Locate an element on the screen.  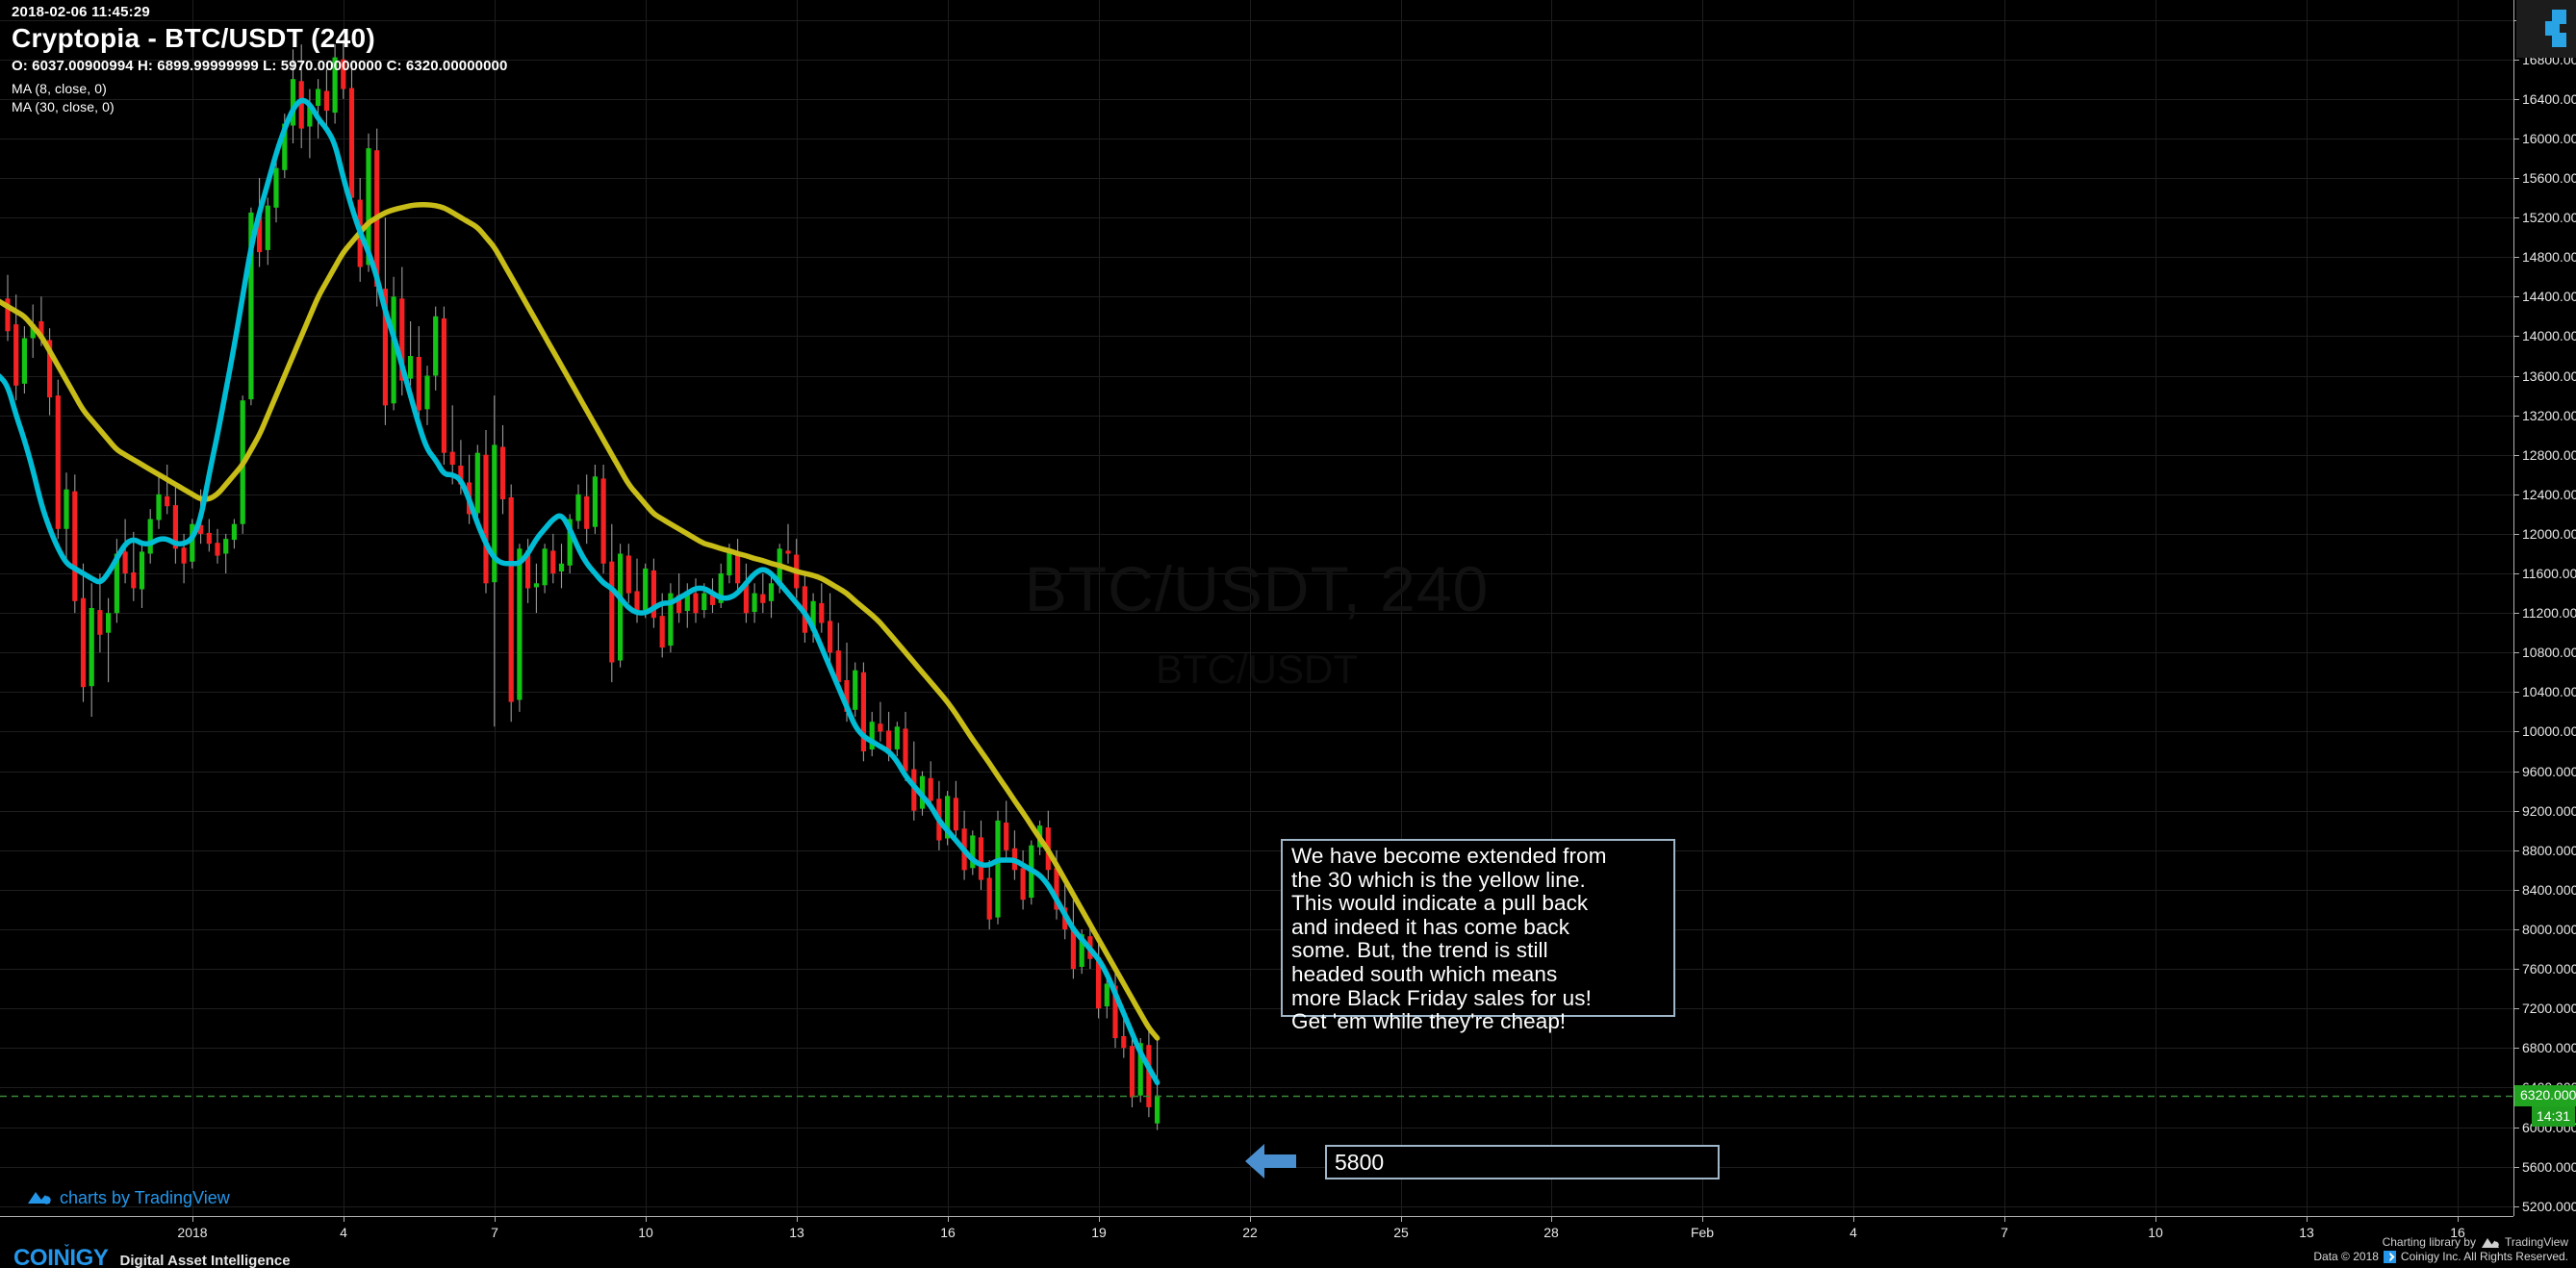
time-axis-line is located at coordinates (1256, 1216).